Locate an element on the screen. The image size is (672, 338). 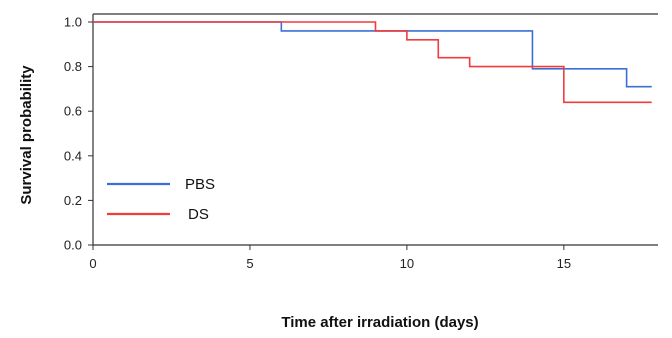
legend-label-ds: DS is located at coordinates (198, 214).